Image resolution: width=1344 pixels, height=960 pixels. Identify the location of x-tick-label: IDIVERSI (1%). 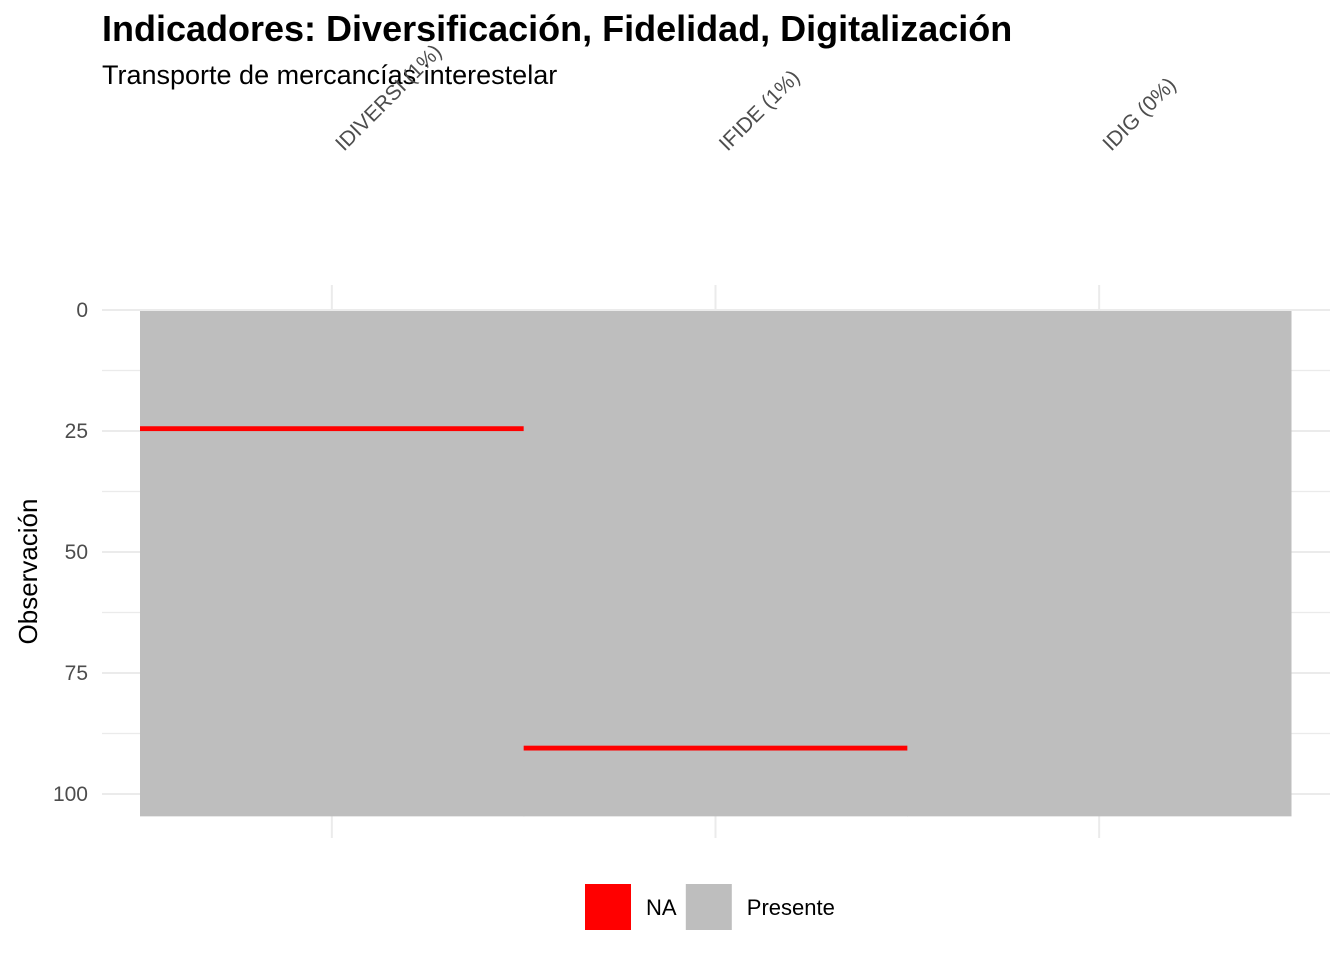
(388, 97).